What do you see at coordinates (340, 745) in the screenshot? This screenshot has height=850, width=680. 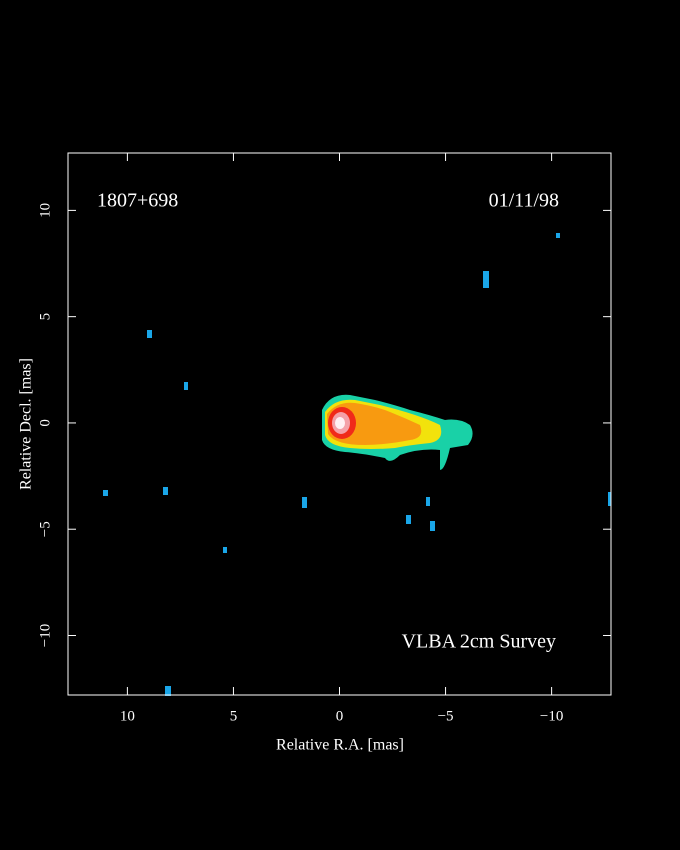 I see `x-axis-label: Relative R.A. [mas]` at bounding box center [340, 745].